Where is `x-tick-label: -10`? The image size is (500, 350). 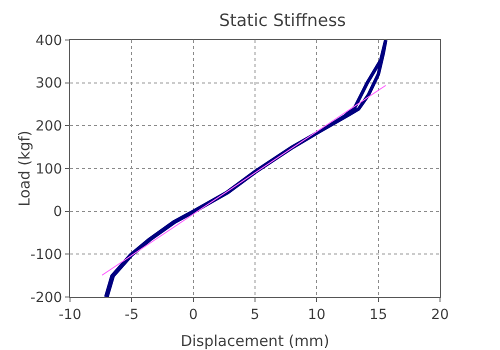 x-tick-label: -10 is located at coordinates (70, 314).